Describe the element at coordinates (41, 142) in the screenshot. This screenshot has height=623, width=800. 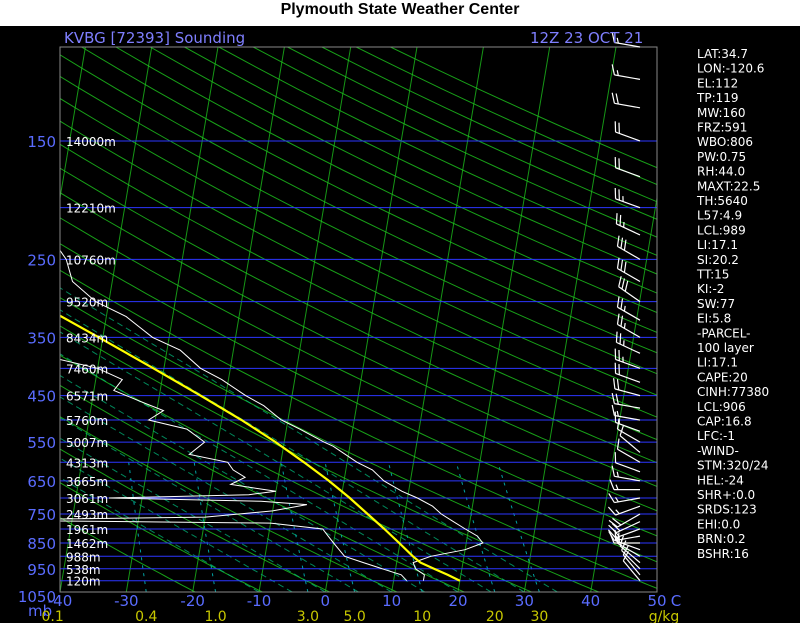
I see `pressure-tick-label: 150` at that location.